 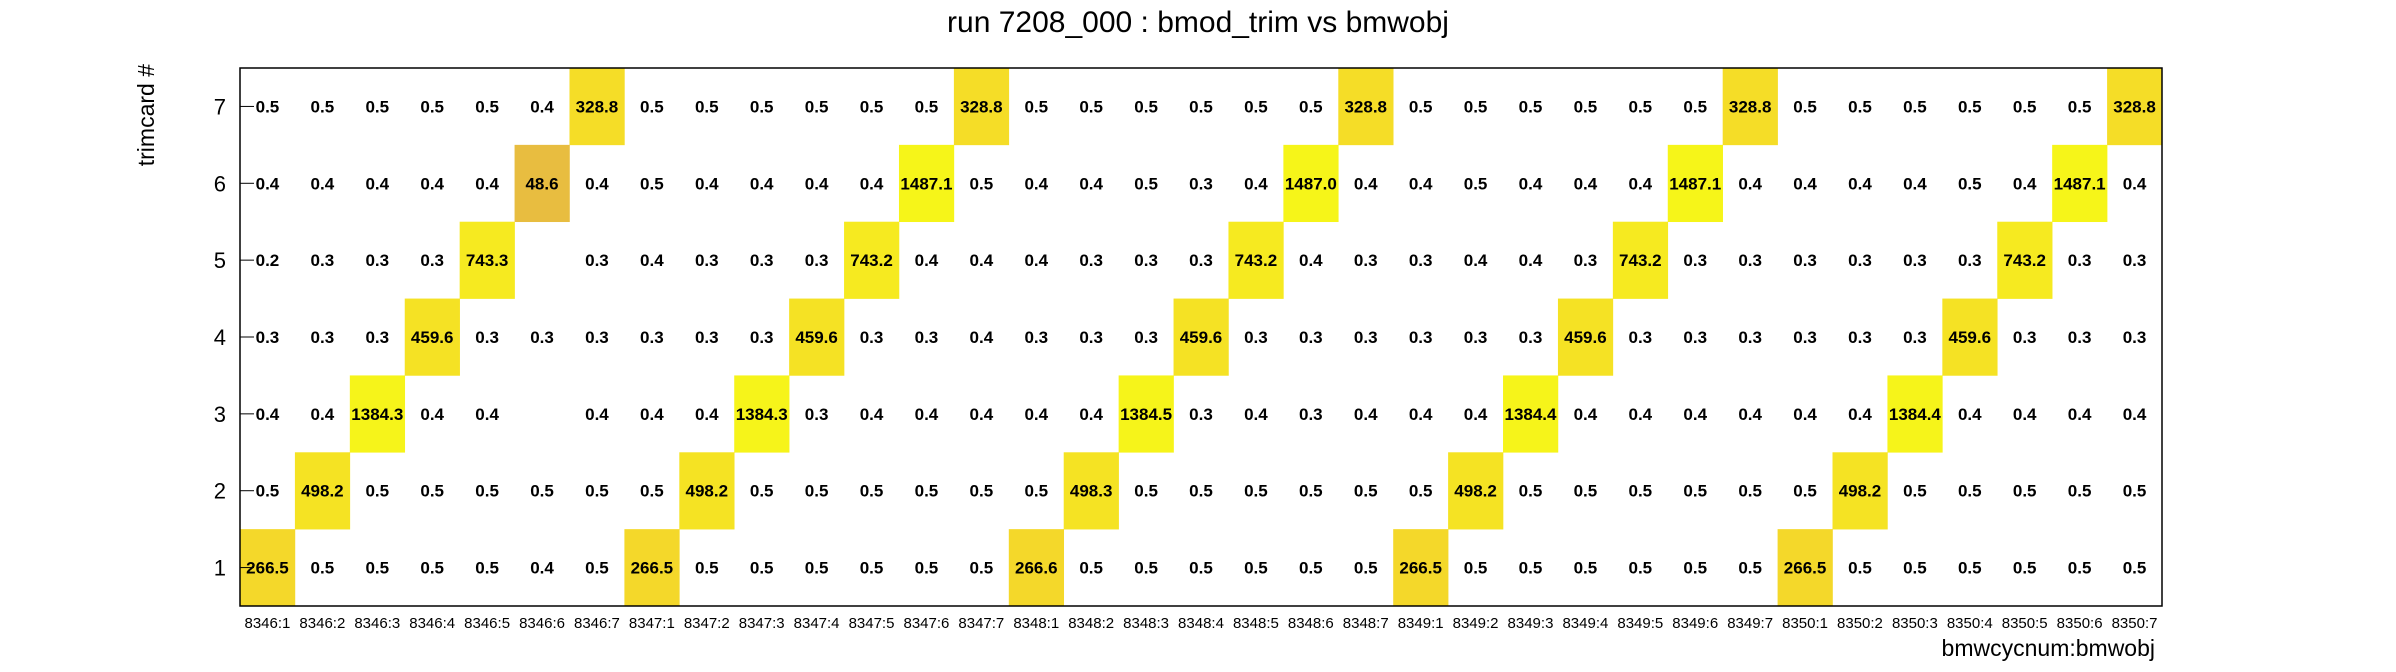 I want to click on x-tick-label: 8346:3, so click(x=377, y=623).